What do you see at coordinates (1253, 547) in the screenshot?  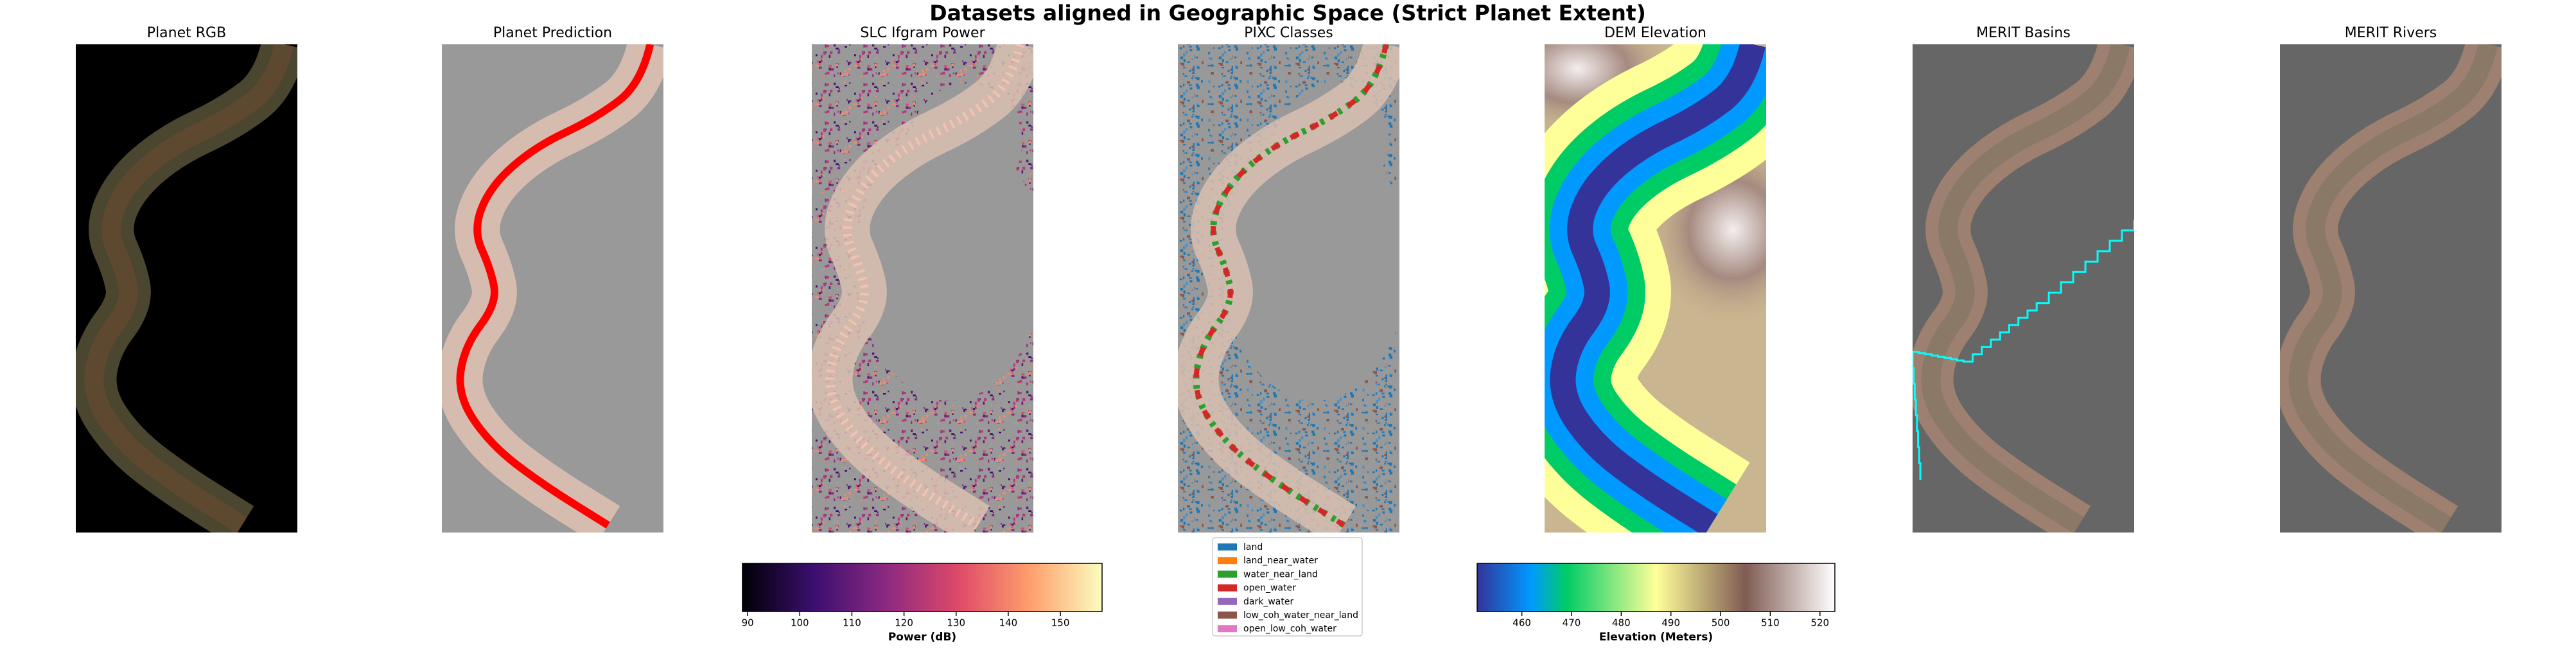 I see `legend-label: land` at bounding box center [1253, 547].